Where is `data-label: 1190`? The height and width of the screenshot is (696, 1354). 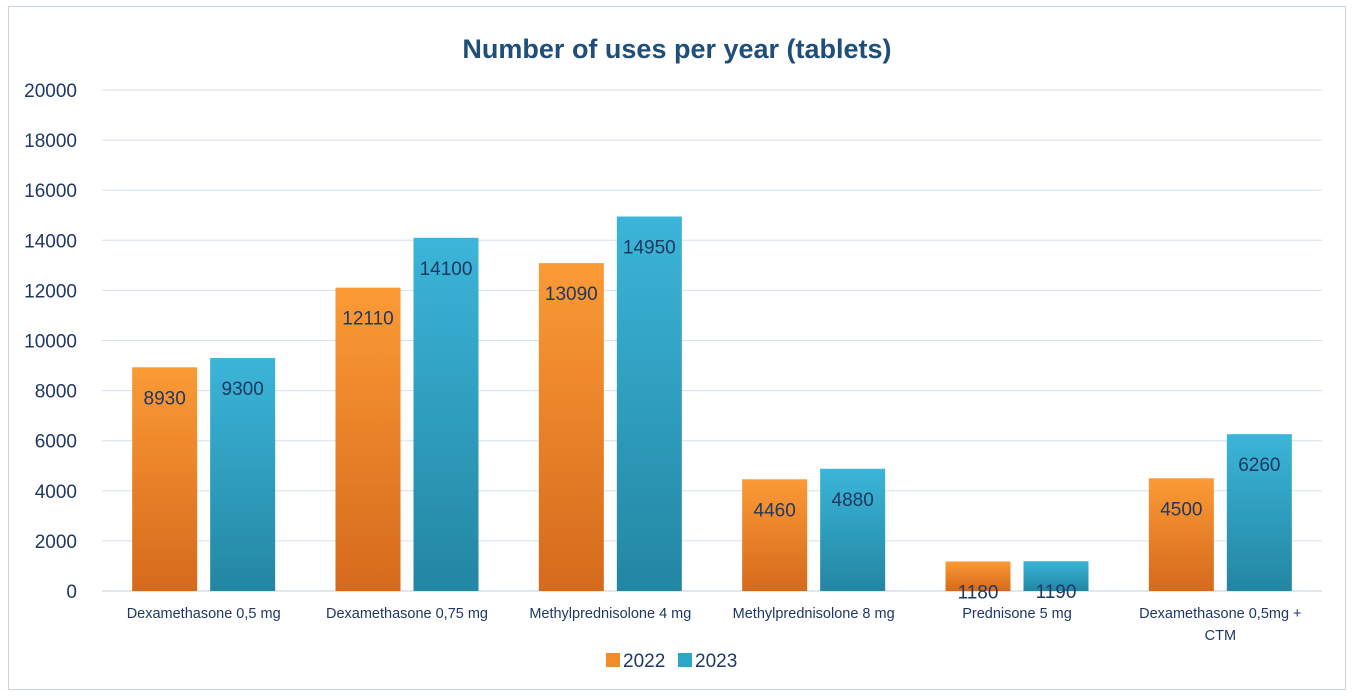 data-label: 1190 is located at coordinates (1056, 592).